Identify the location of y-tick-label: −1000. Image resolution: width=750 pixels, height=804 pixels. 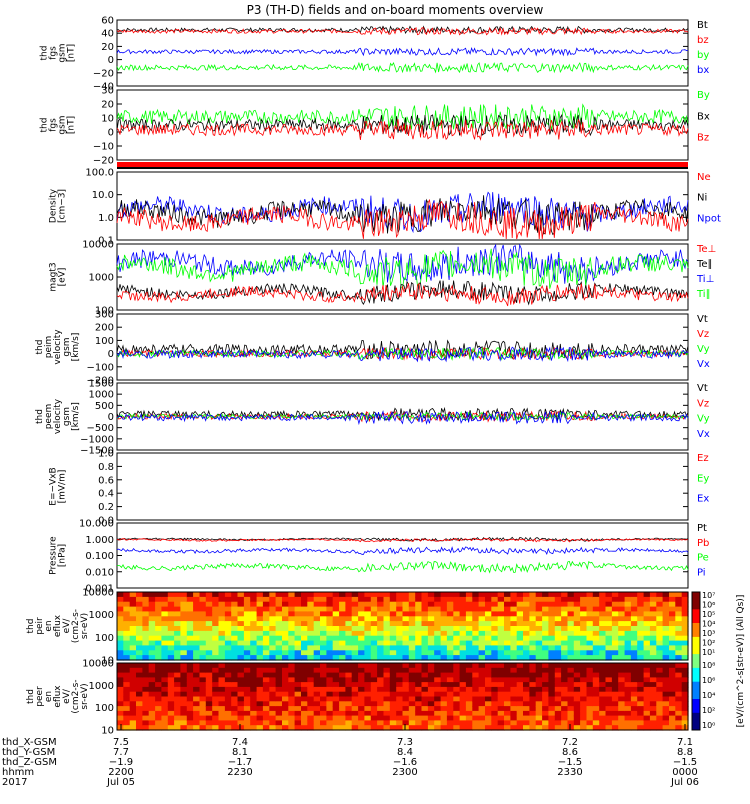
(97, 439).